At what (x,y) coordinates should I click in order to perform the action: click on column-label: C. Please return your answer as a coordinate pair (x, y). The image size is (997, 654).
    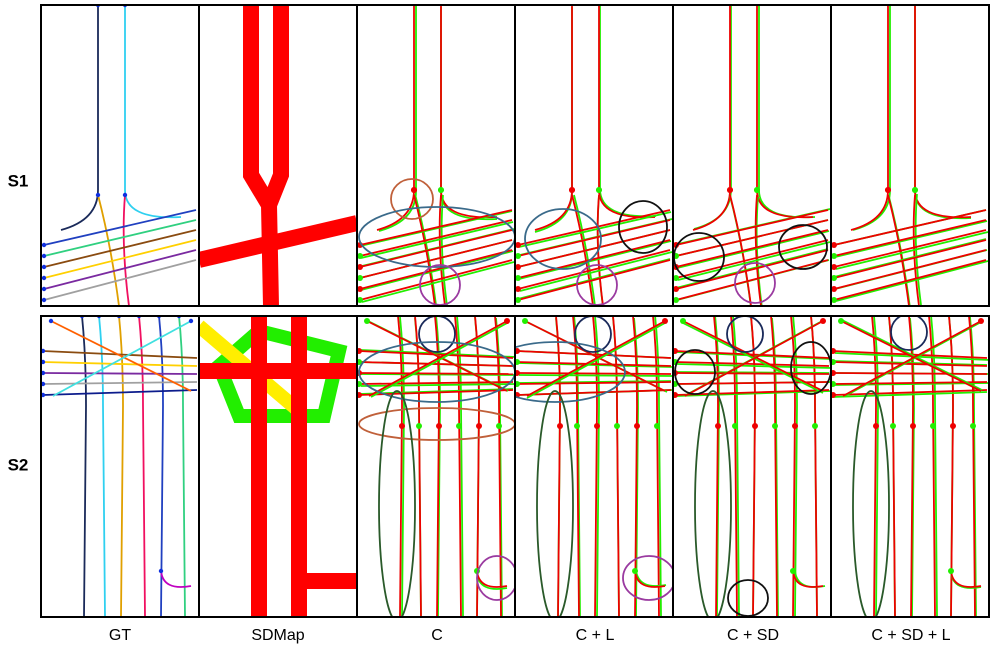
    Looking at the image, I should click on (437, 635).